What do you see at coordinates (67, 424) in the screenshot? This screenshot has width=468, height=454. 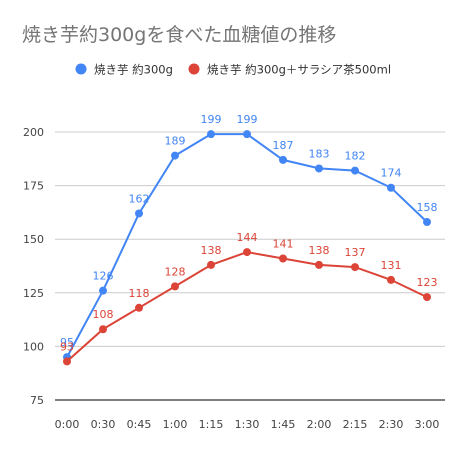 I see `x-tick-label: 0:00` at bounding box center [67, 424].